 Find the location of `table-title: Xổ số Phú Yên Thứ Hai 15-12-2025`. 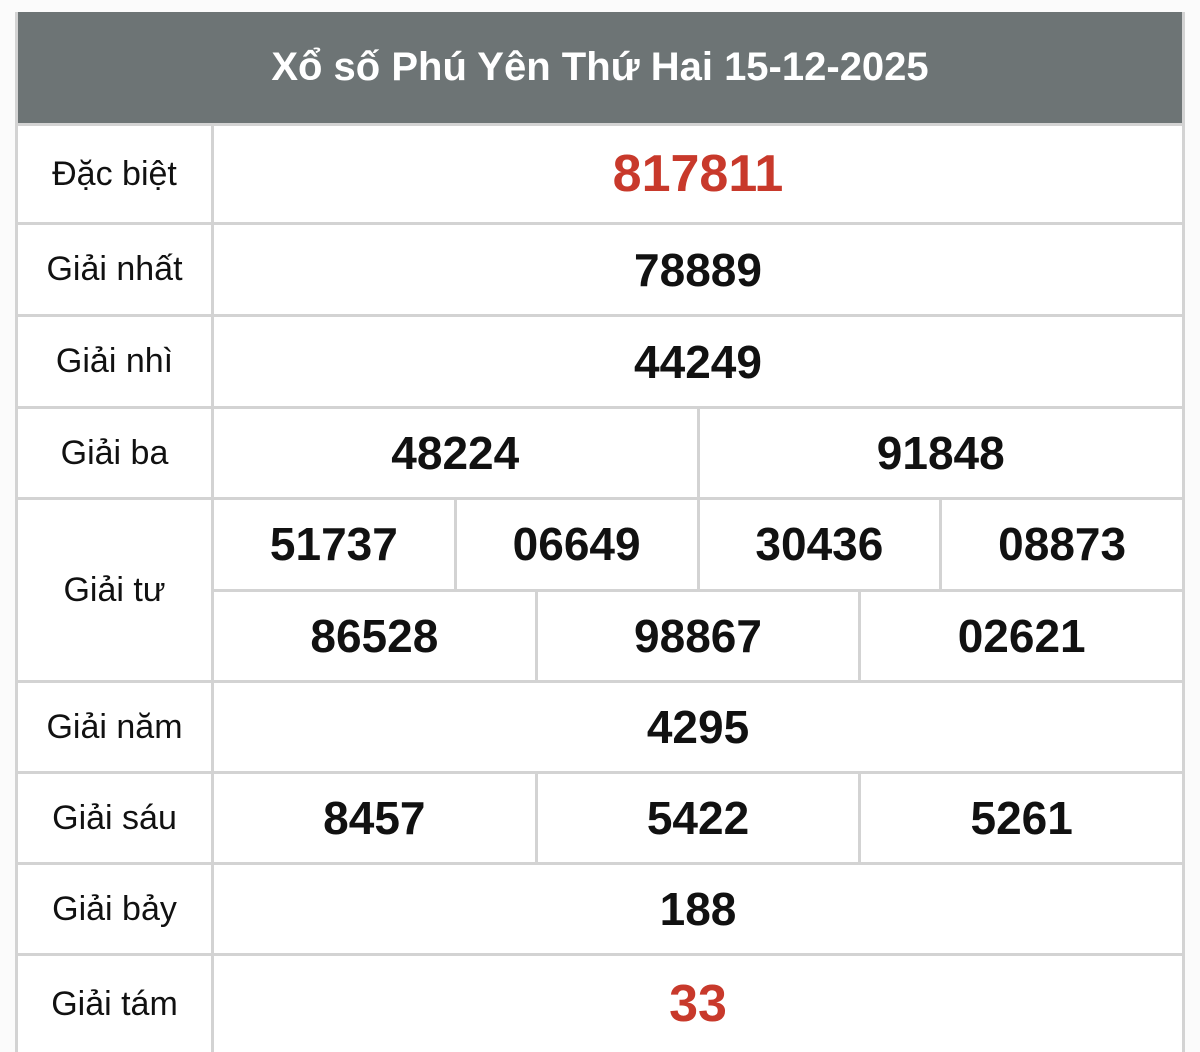

table-title: Xổ số Phú Yên Thứ Hai 15-12-2025 is located at coordinates (600, 67).